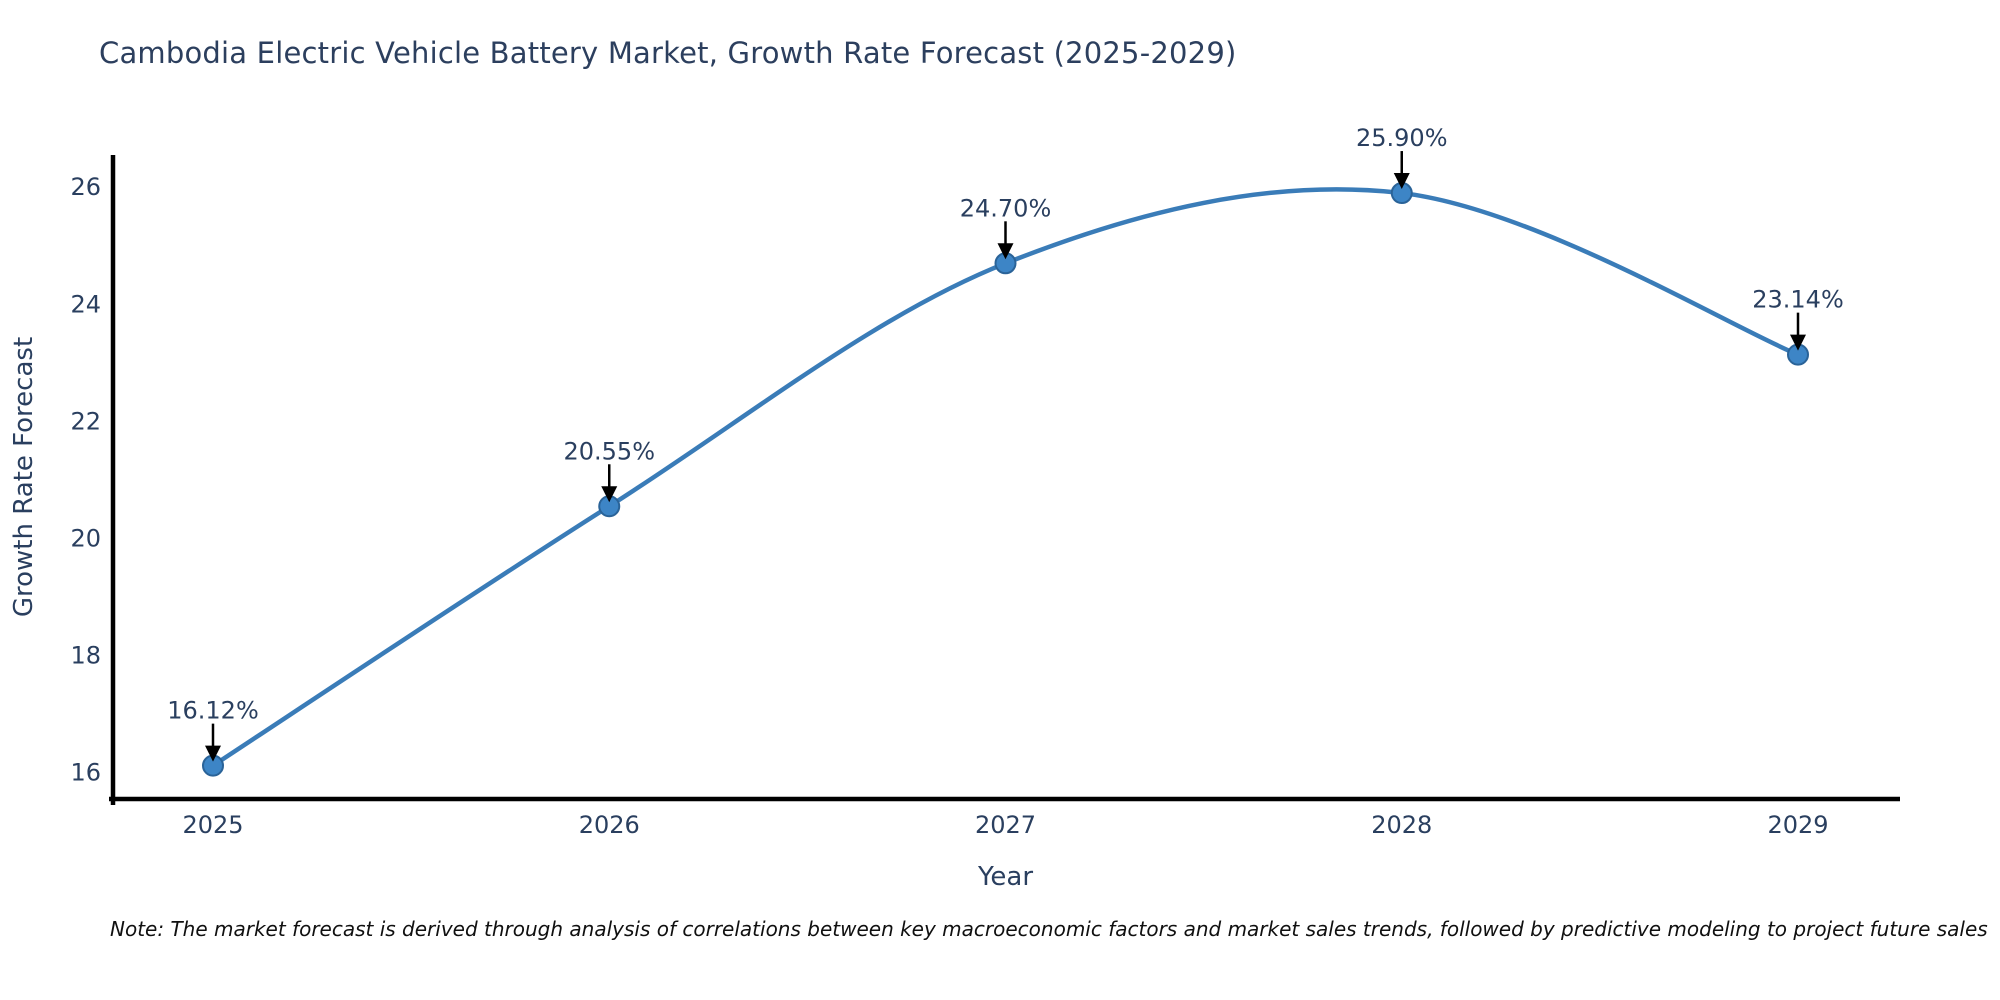  I want to click on annotation-label: 25.90%, so click(1402, 138).